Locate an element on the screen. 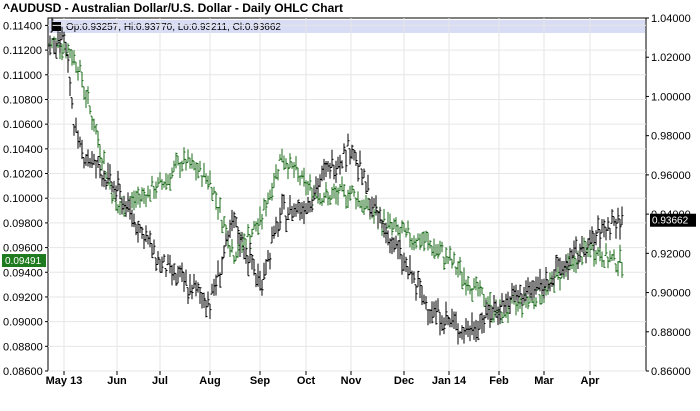 Image resolution: width=700 pixels, height=411 pixels. x-tick-label: May 13 is located at coordinates (64, 381).